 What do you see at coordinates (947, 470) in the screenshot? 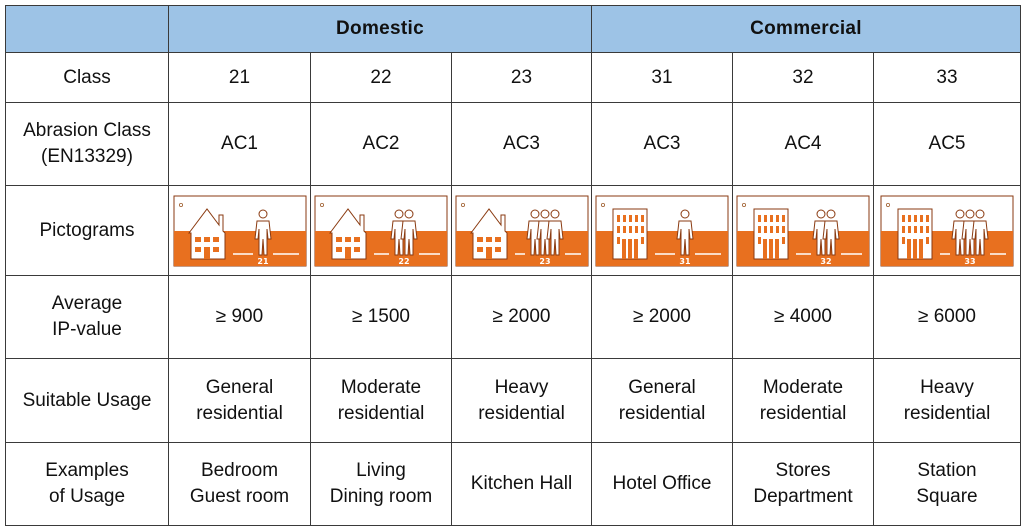
I see `example-line: Station` at bounding box center [947, 470].